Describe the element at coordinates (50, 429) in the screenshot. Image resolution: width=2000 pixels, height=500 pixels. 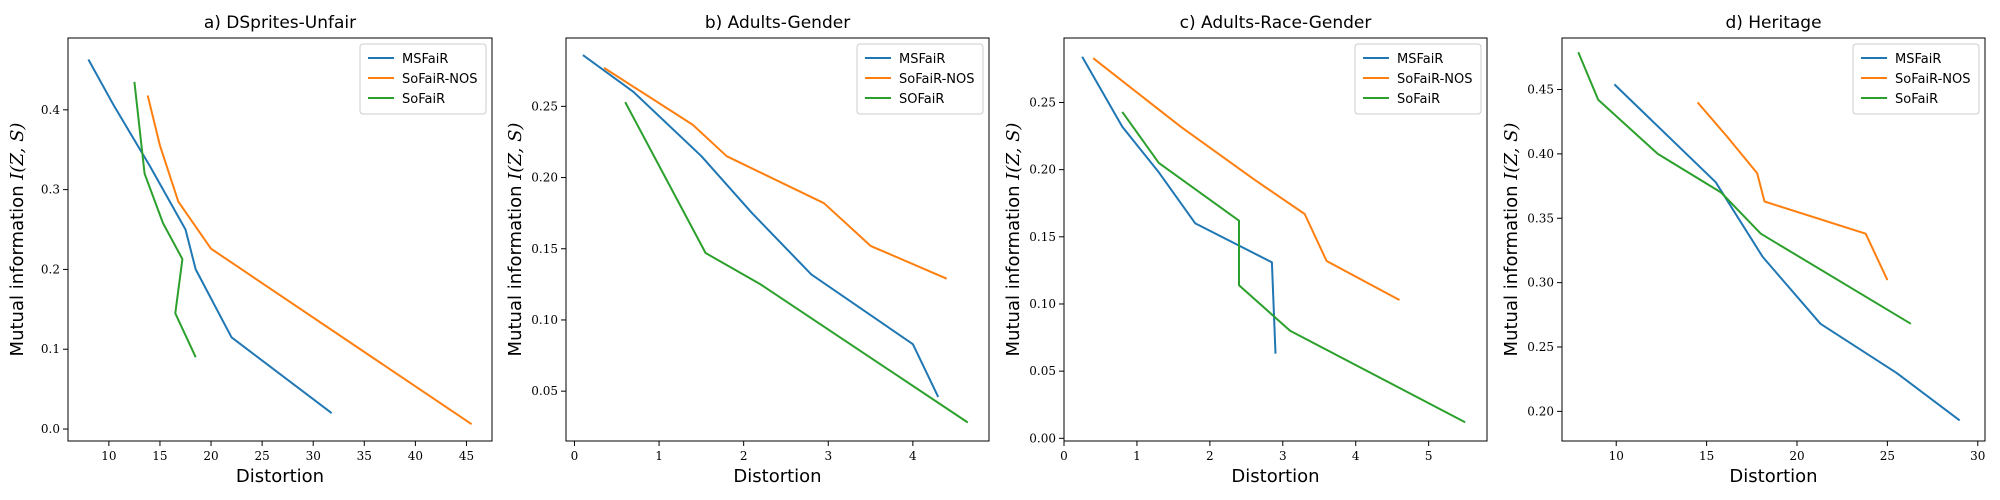
I see `y-tick-label: 0.0` at that location.